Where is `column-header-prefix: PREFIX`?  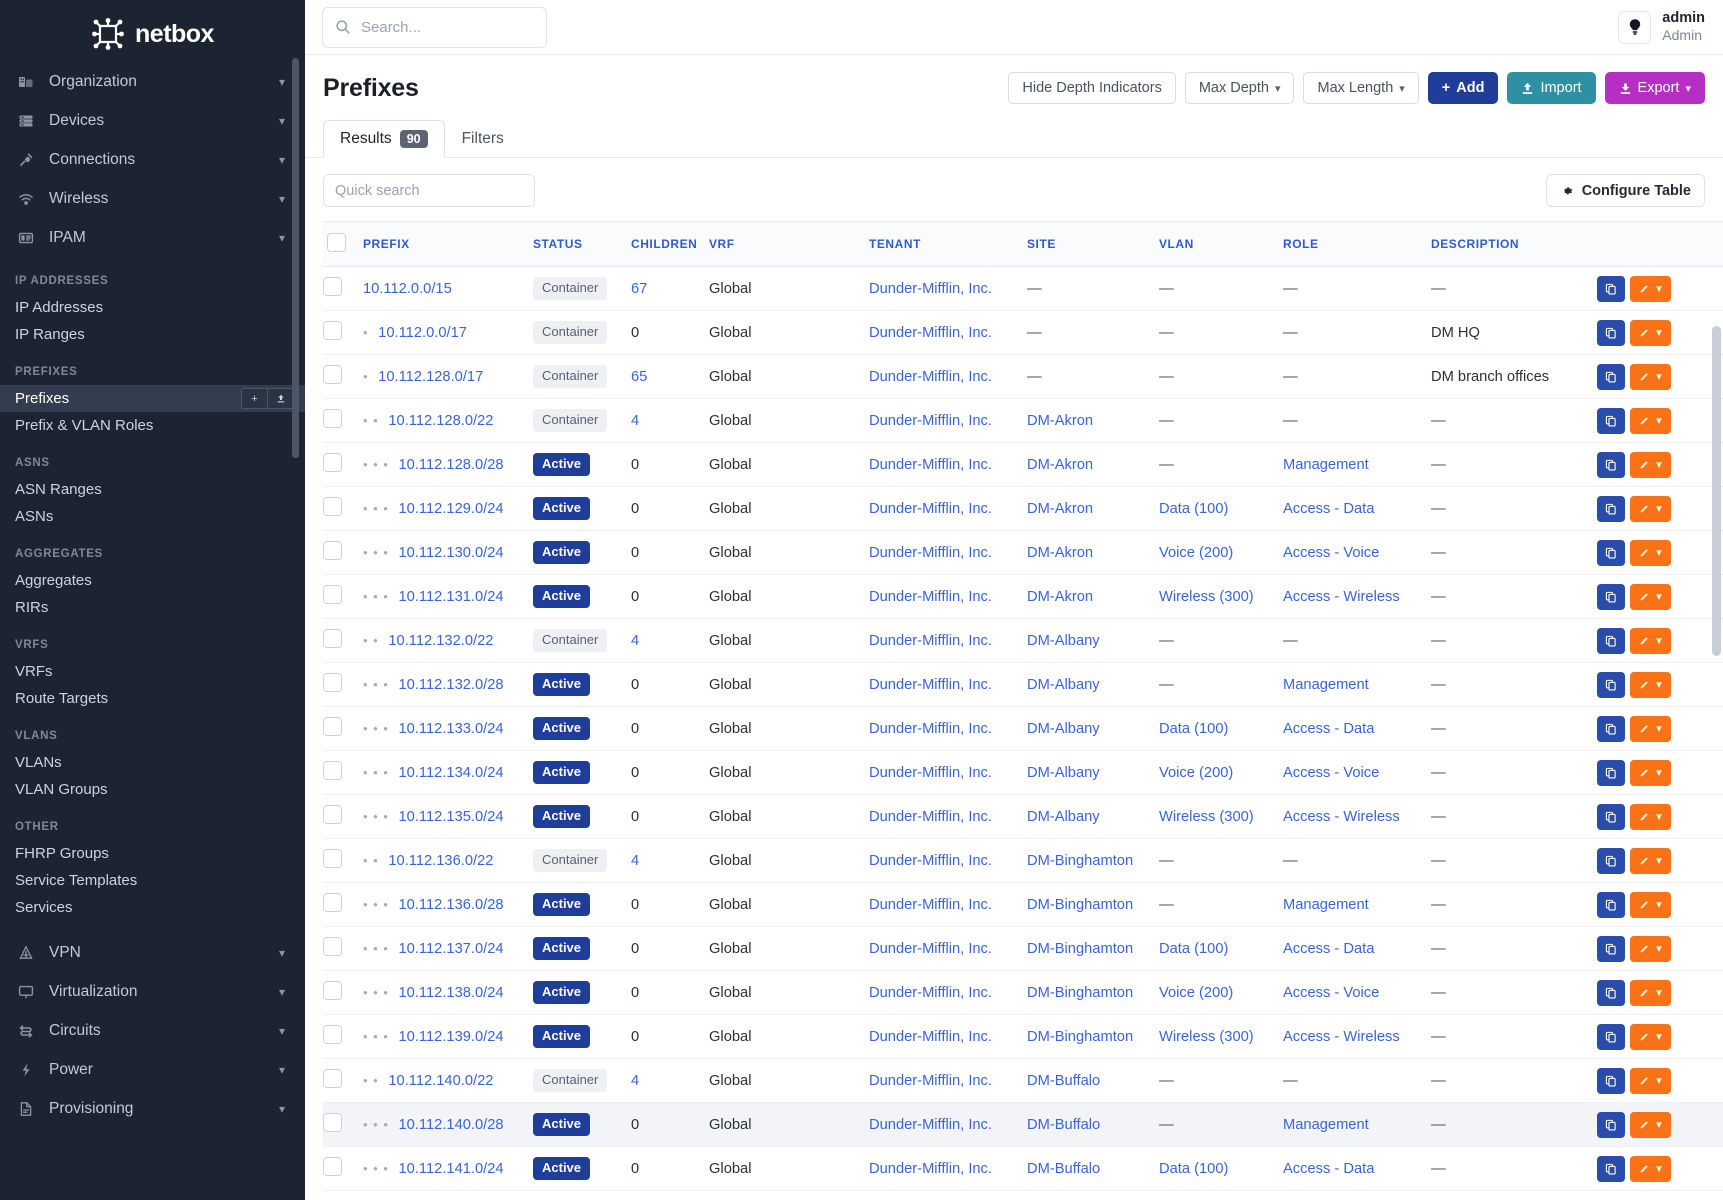 column-header-prefix: PREFIX is located at coordinates (448, 244).